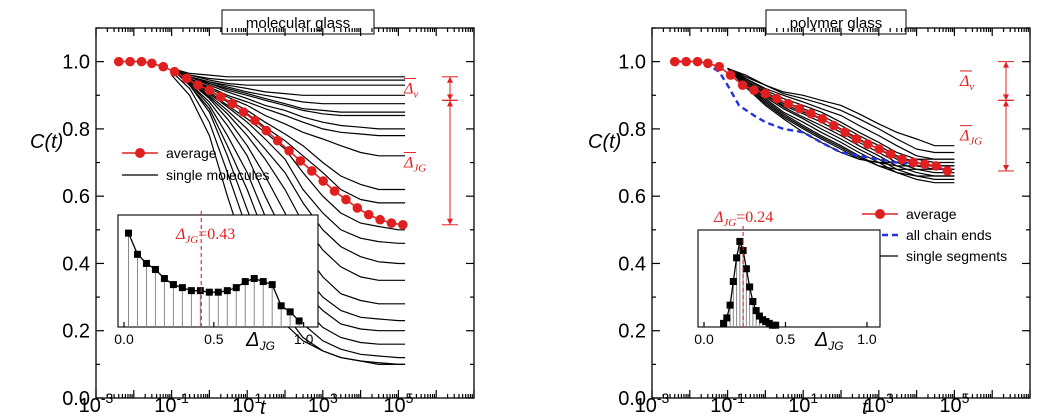  What do you see at coordinates (76, 332) in the screenshot?
I see `y-tick-label: 0.2` at bounding box center [76, 332].